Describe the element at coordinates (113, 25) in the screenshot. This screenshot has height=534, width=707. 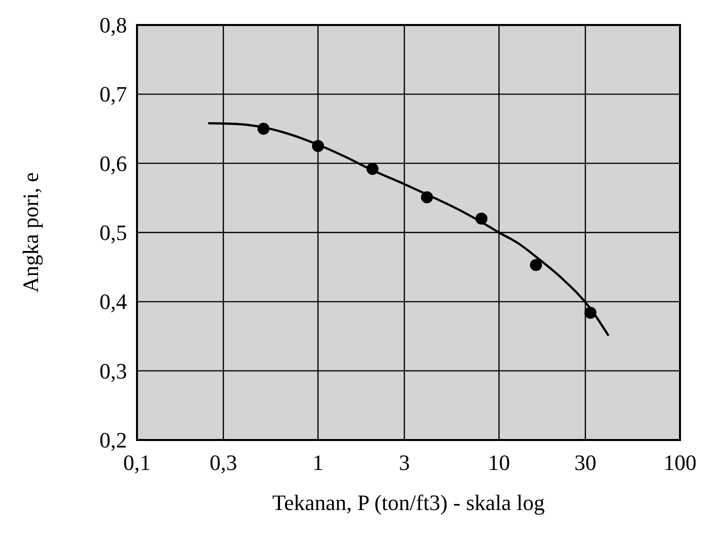
I see `y-tick-label: 0,8` at that location.